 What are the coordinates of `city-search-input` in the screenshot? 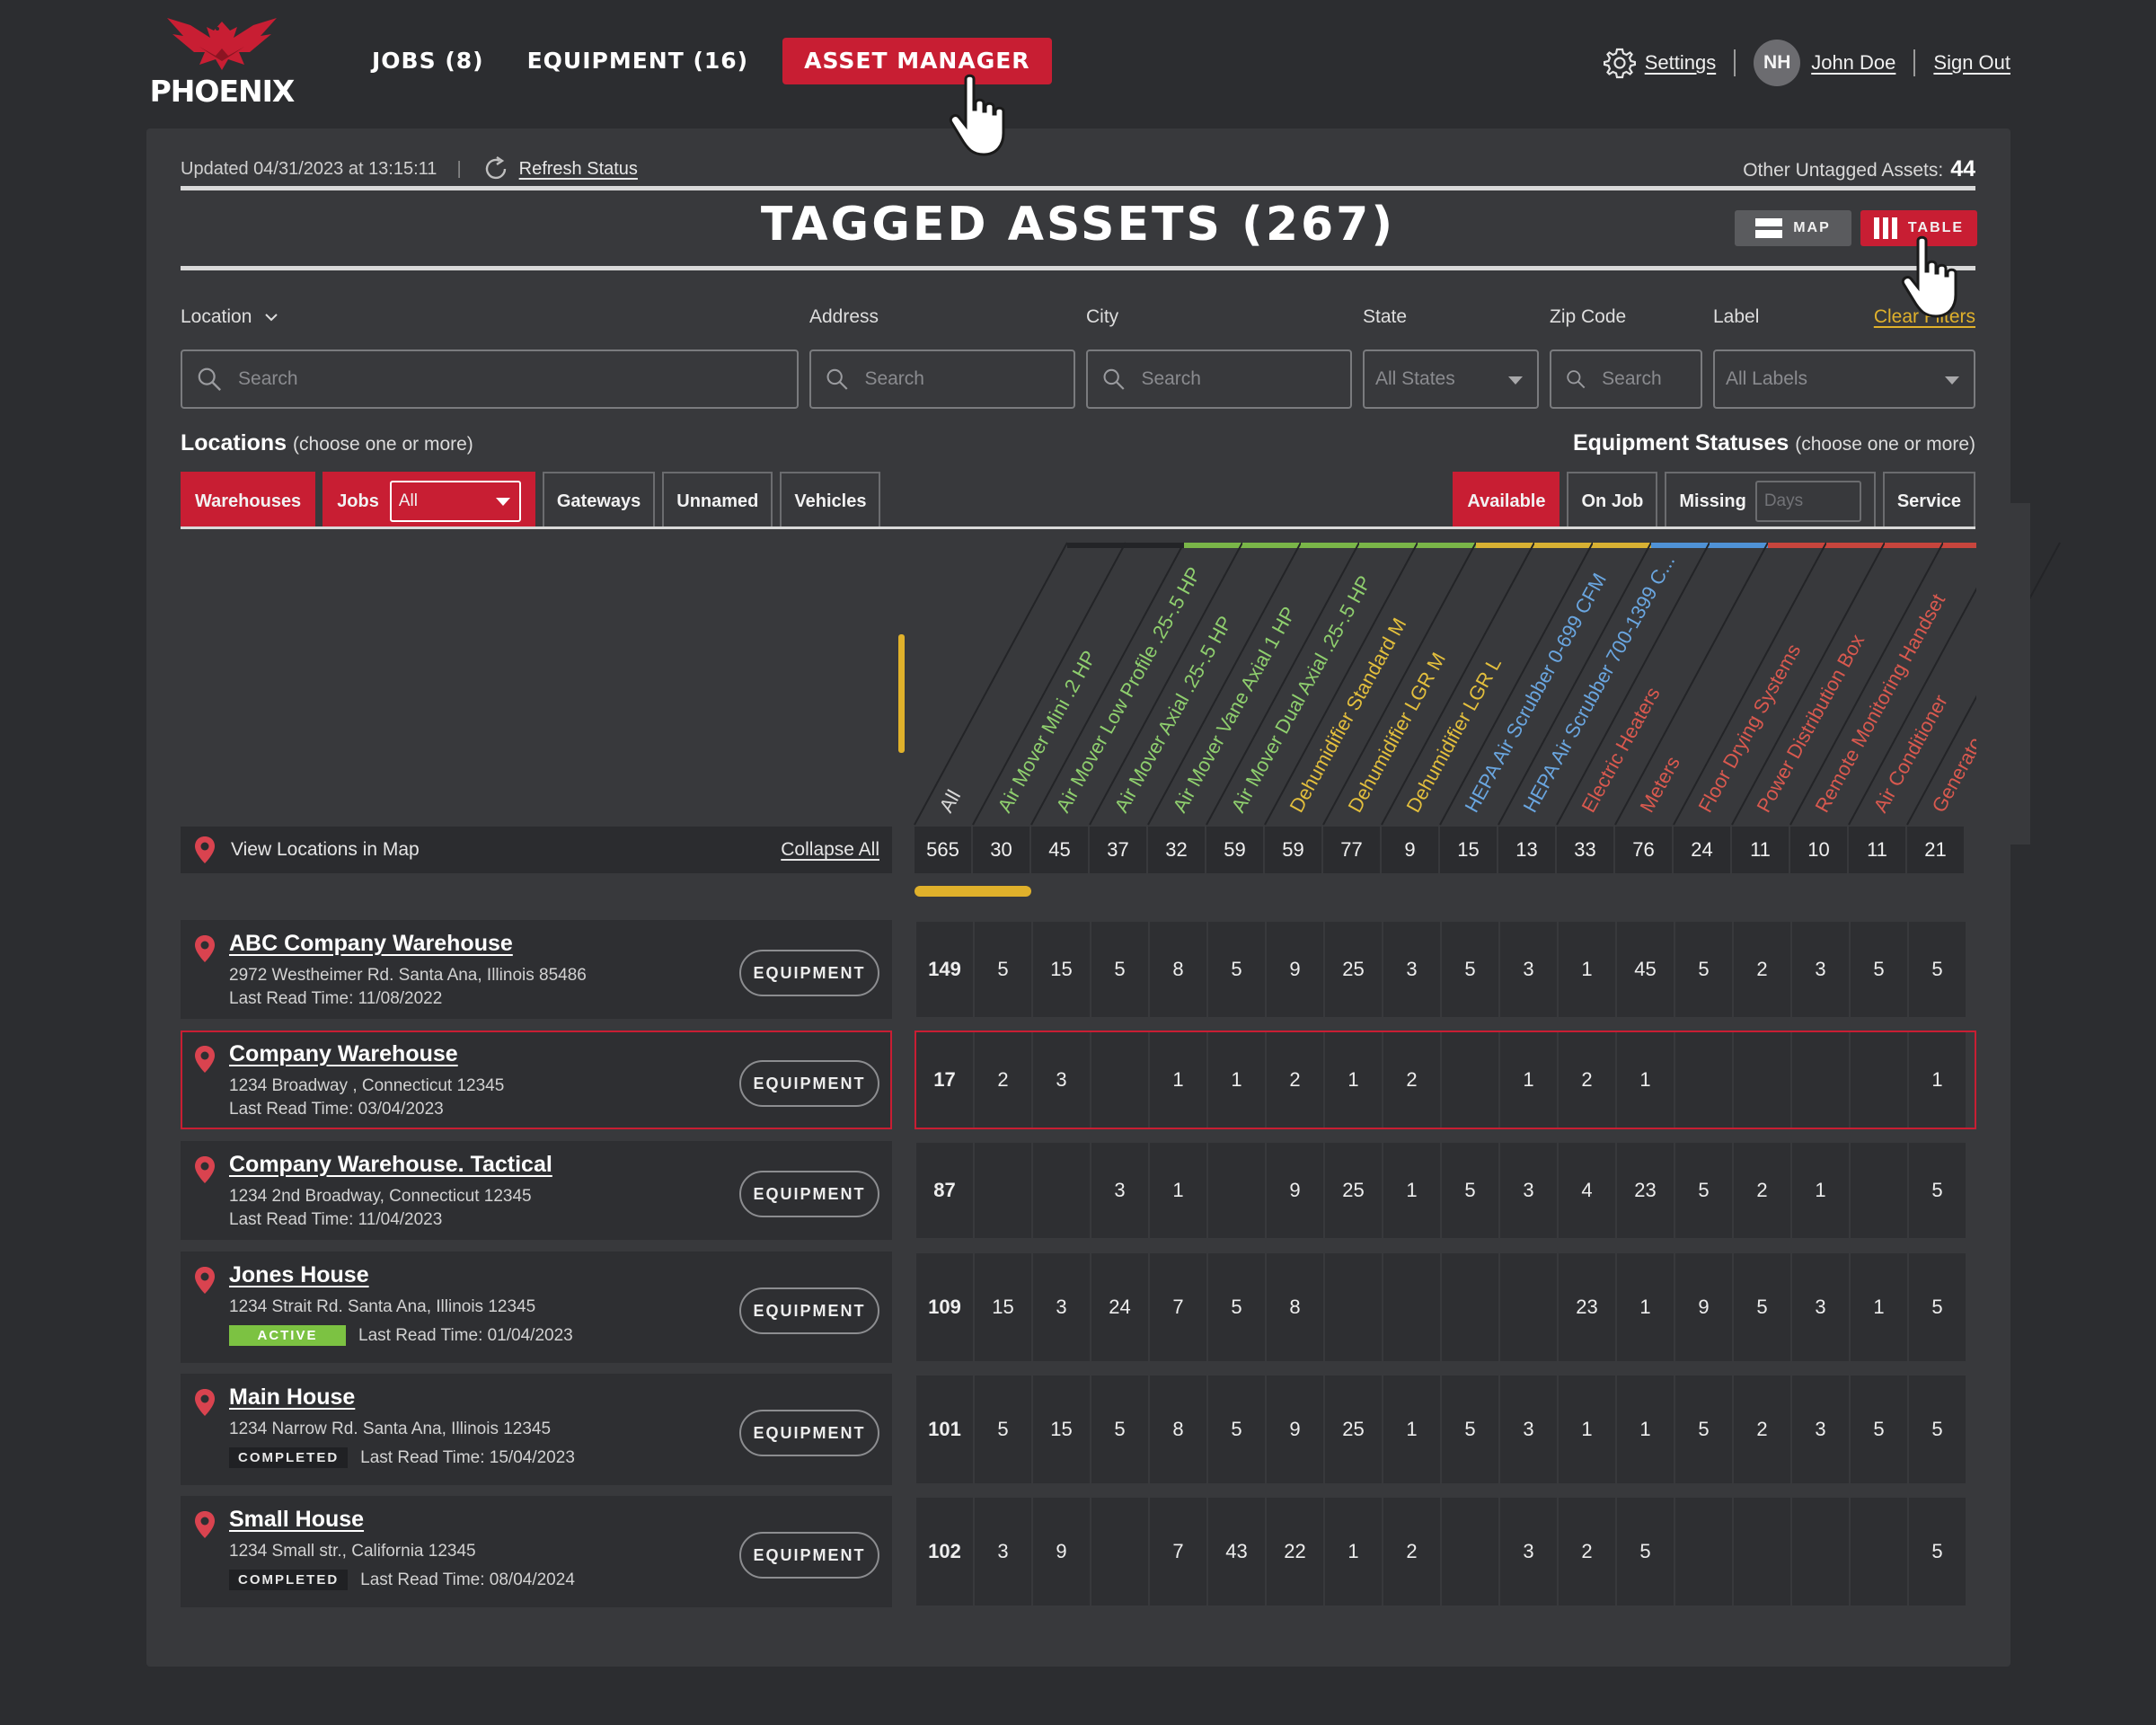 It's located at (1244, 379).